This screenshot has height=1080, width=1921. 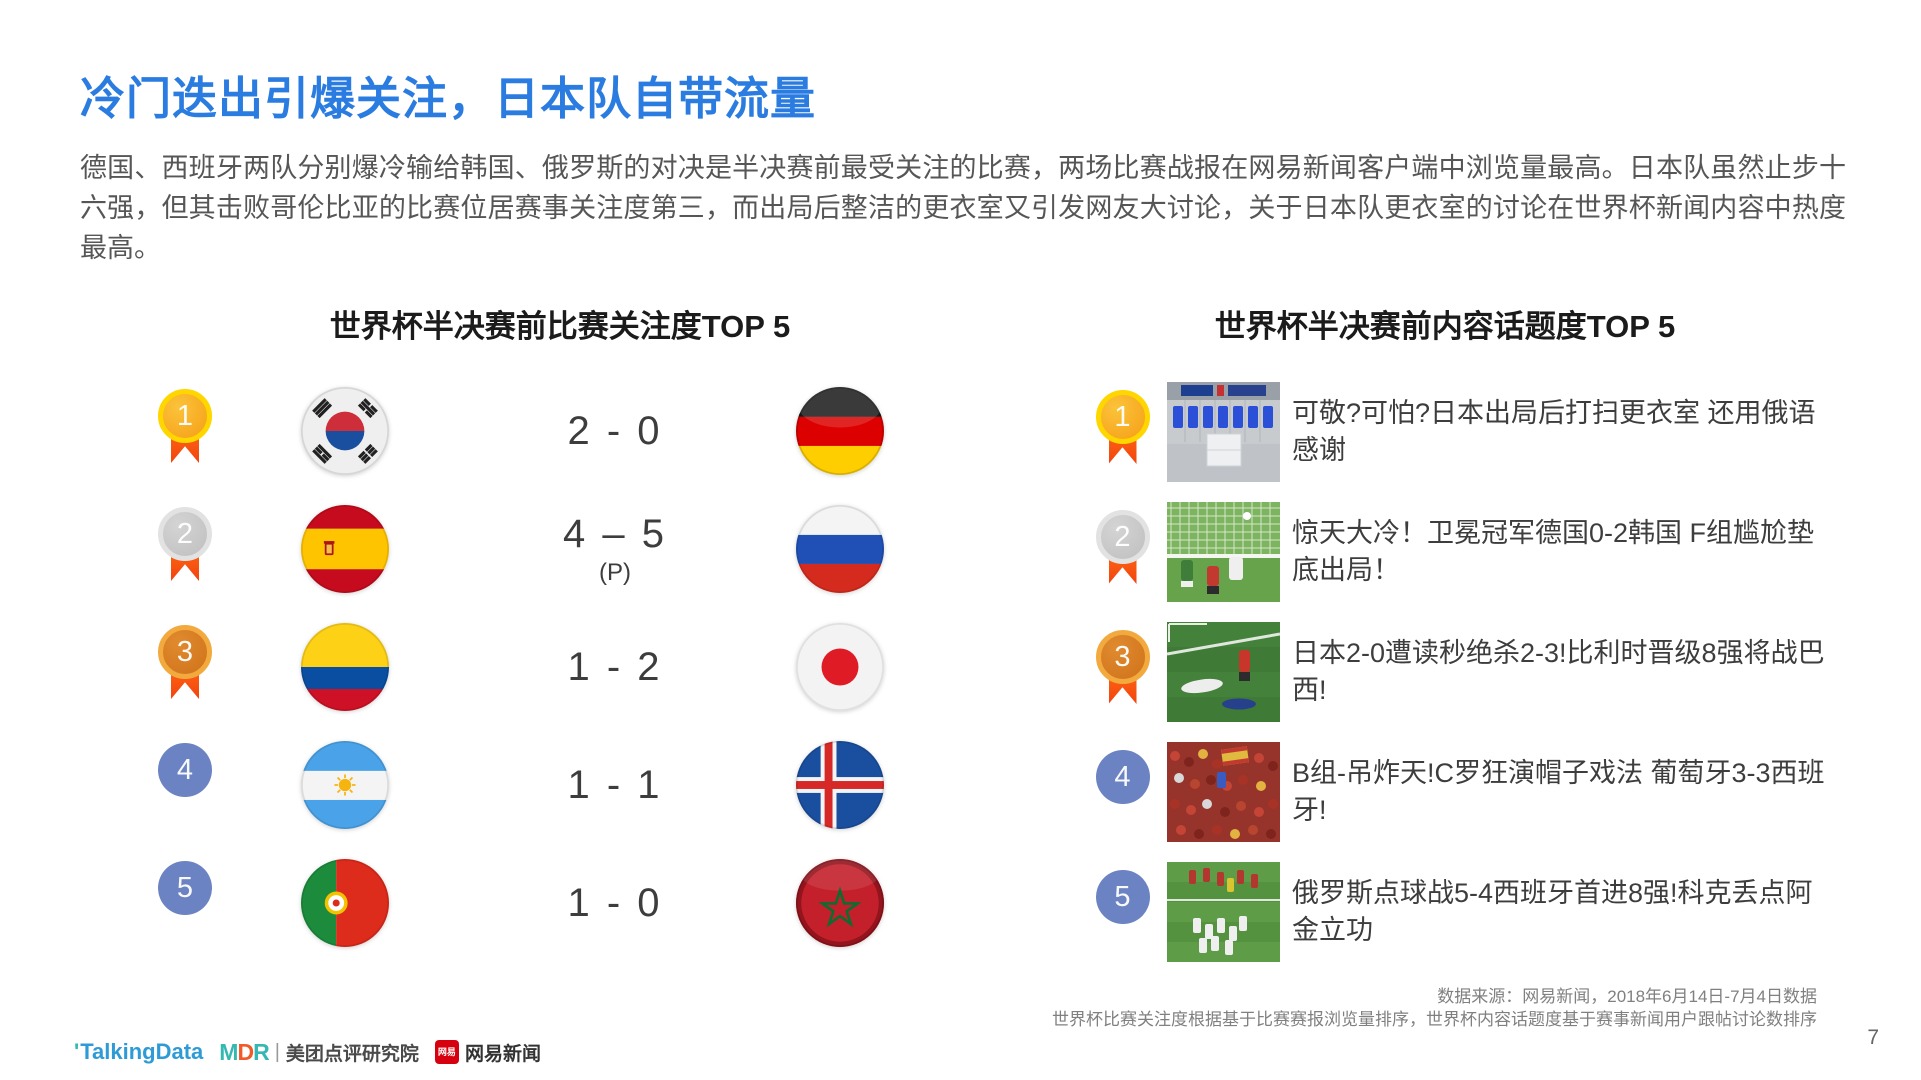 I want to click on topic-ranking-title: 世界杯半决赛前内容话题度TOP 5, so click(x=1445, y=326).